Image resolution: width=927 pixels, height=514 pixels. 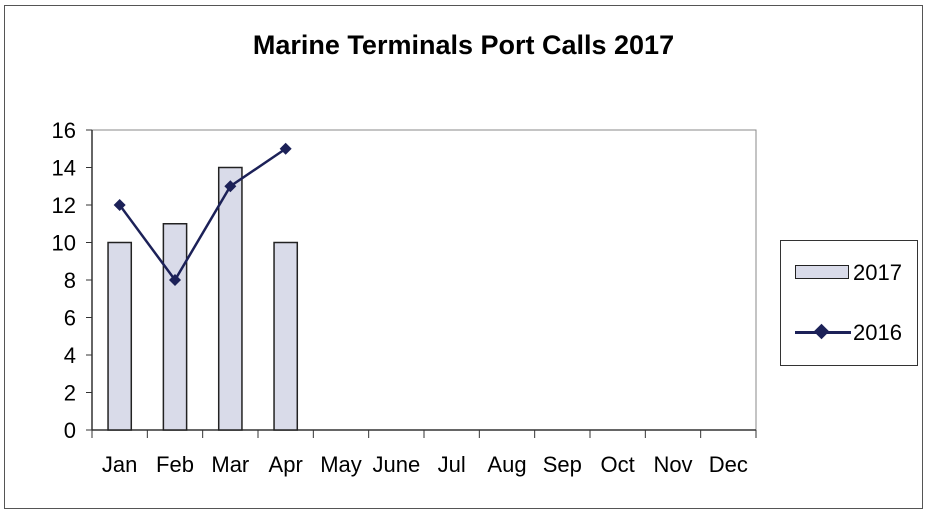 I want to click on bar-2017-Feb, so click(x=175, y=327).